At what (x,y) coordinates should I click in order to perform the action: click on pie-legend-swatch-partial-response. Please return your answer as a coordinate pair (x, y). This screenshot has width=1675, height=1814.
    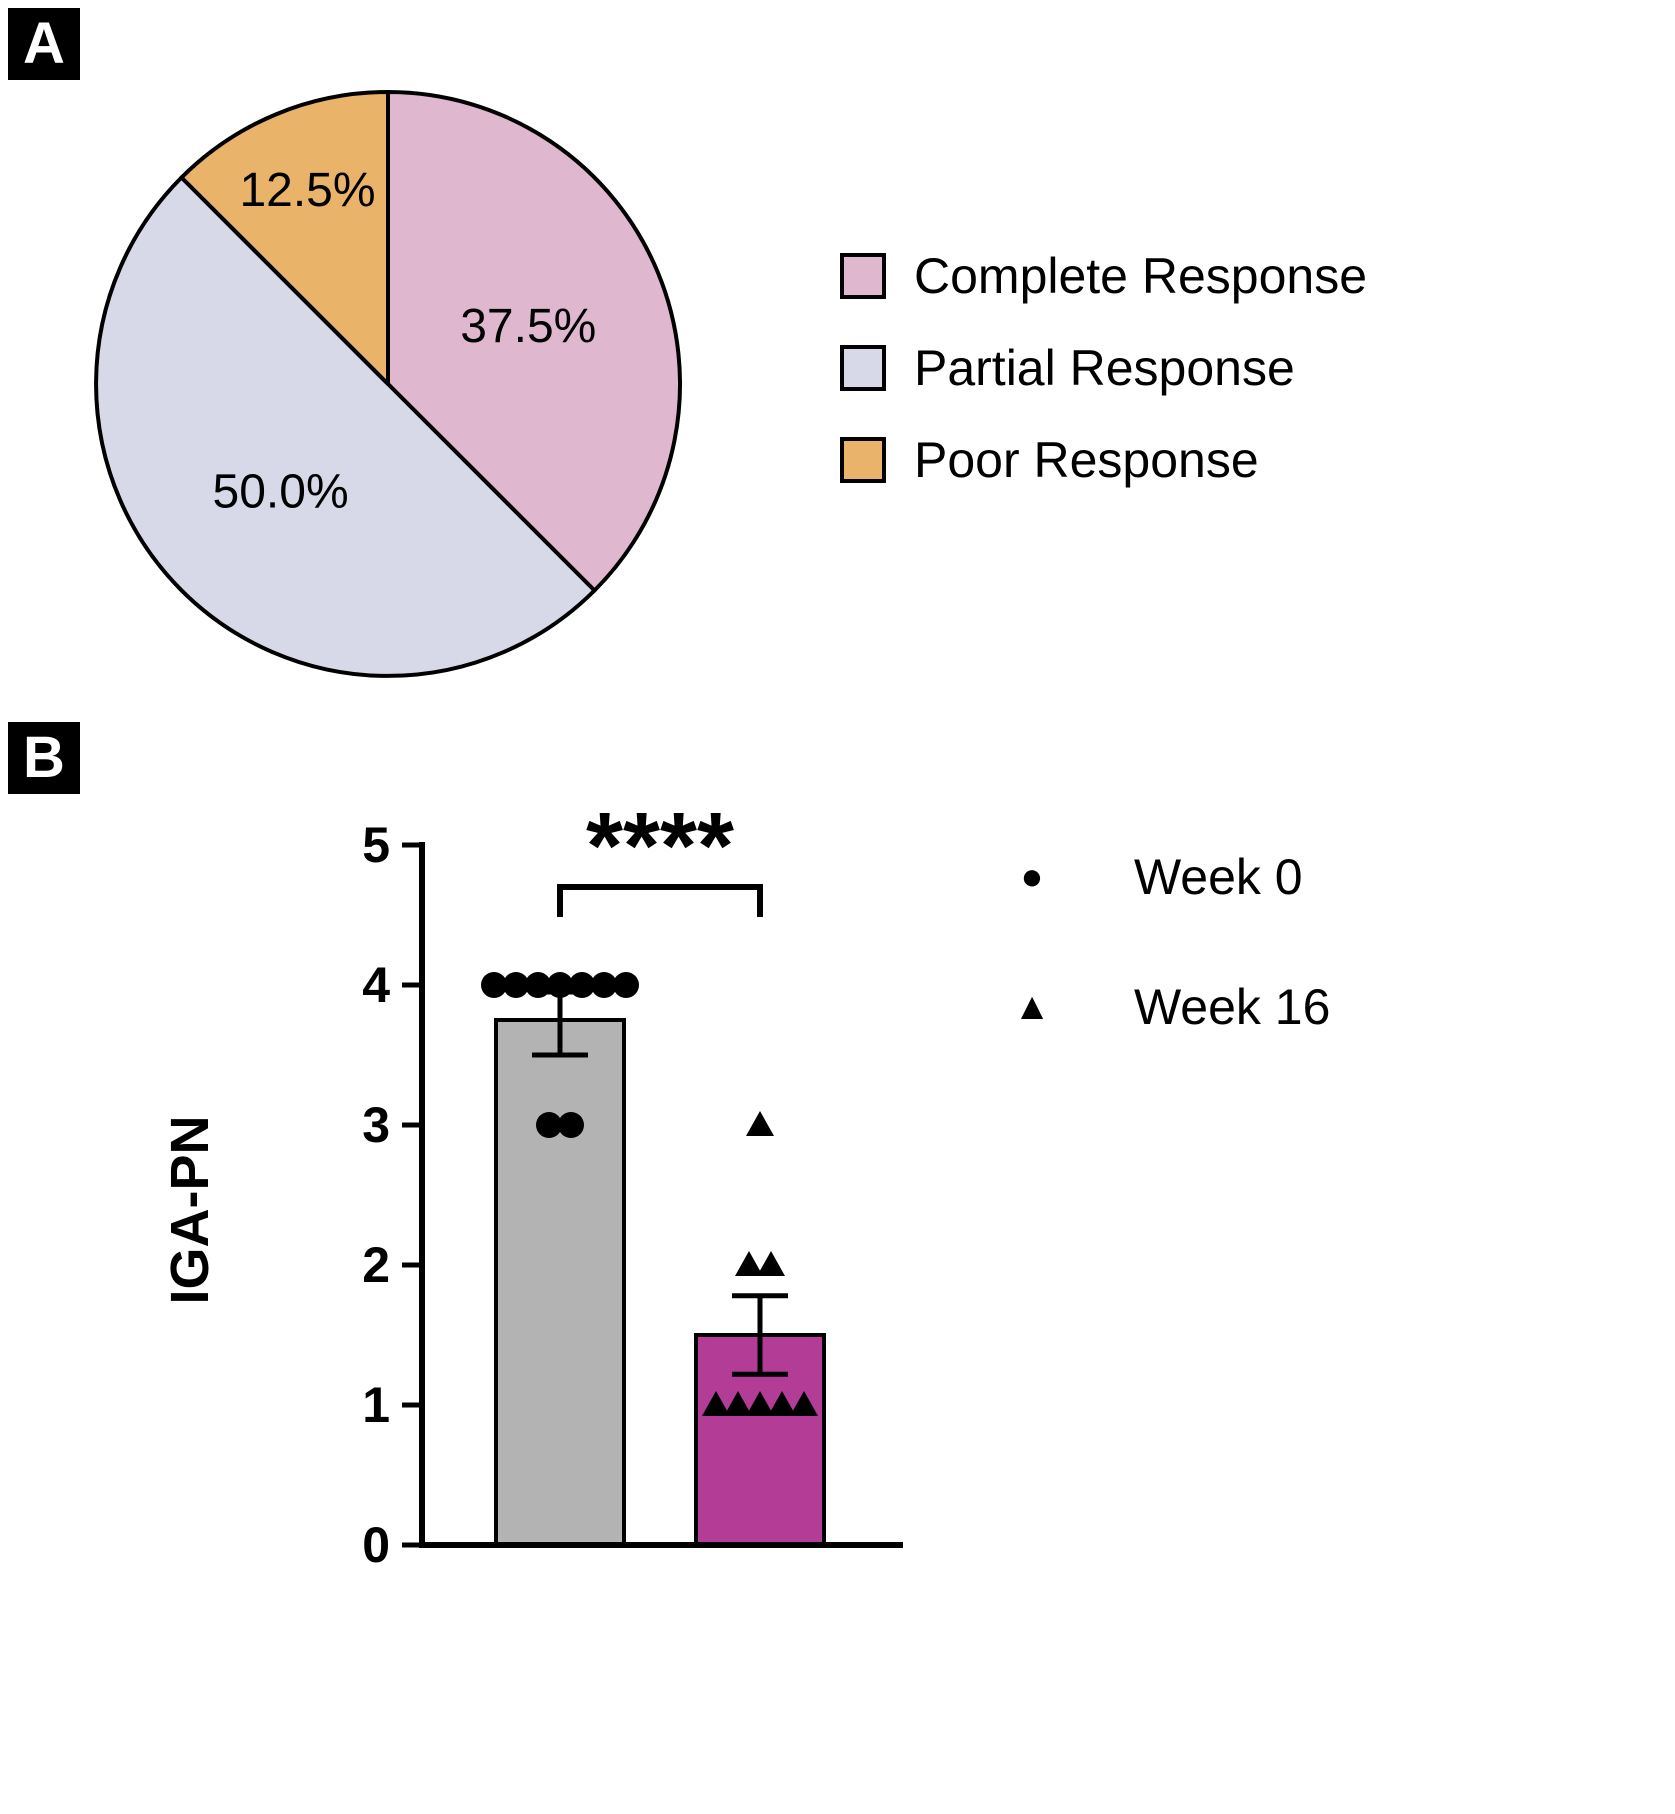
    Looking at the image, I should click on (863, 368).